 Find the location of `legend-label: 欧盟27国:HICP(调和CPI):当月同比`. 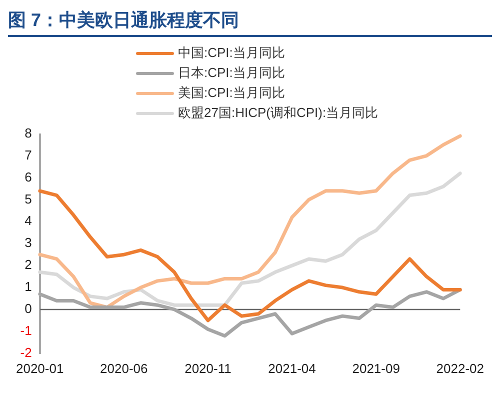

legend-label: 欧盟27国:HICP(调和CPI):当月同比 is located at coordinates (278, 113).